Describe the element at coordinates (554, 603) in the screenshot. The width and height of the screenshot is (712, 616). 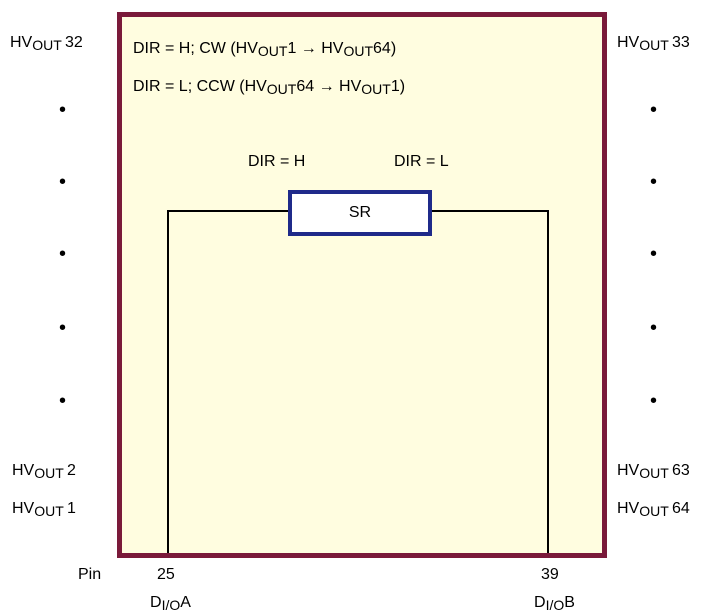
I see `right-pin-name: DI/OB` at that location.